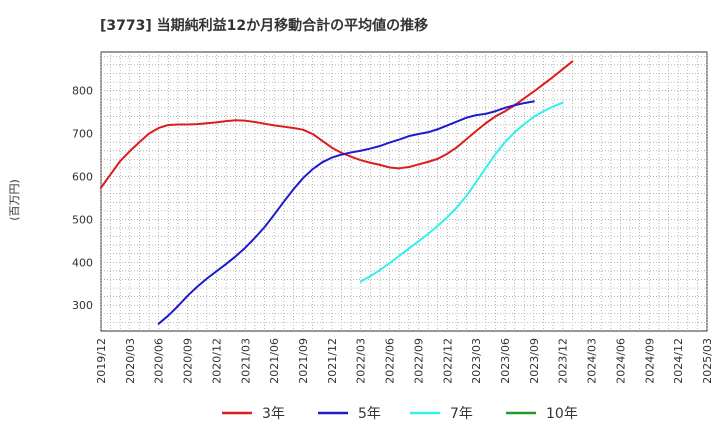 The image size is (720, 440). I want to click on y-tick-label: 700, so click(82, 134).